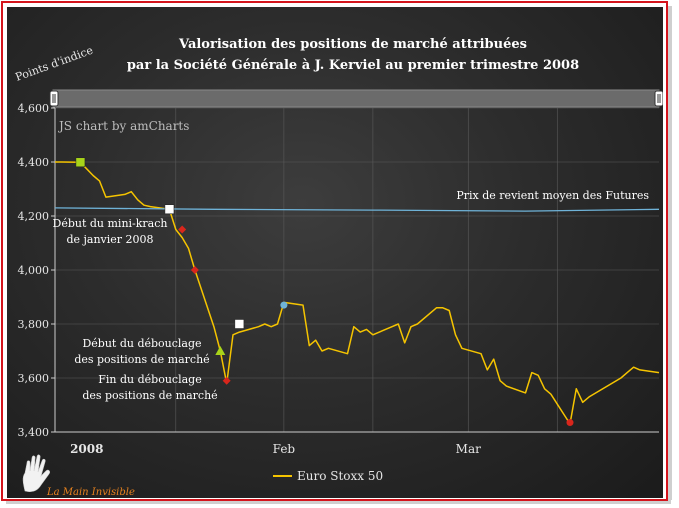  Describe the element at coordinates (468, 449) in the screenshot. I see `x-tick-label: Mar` at that location.